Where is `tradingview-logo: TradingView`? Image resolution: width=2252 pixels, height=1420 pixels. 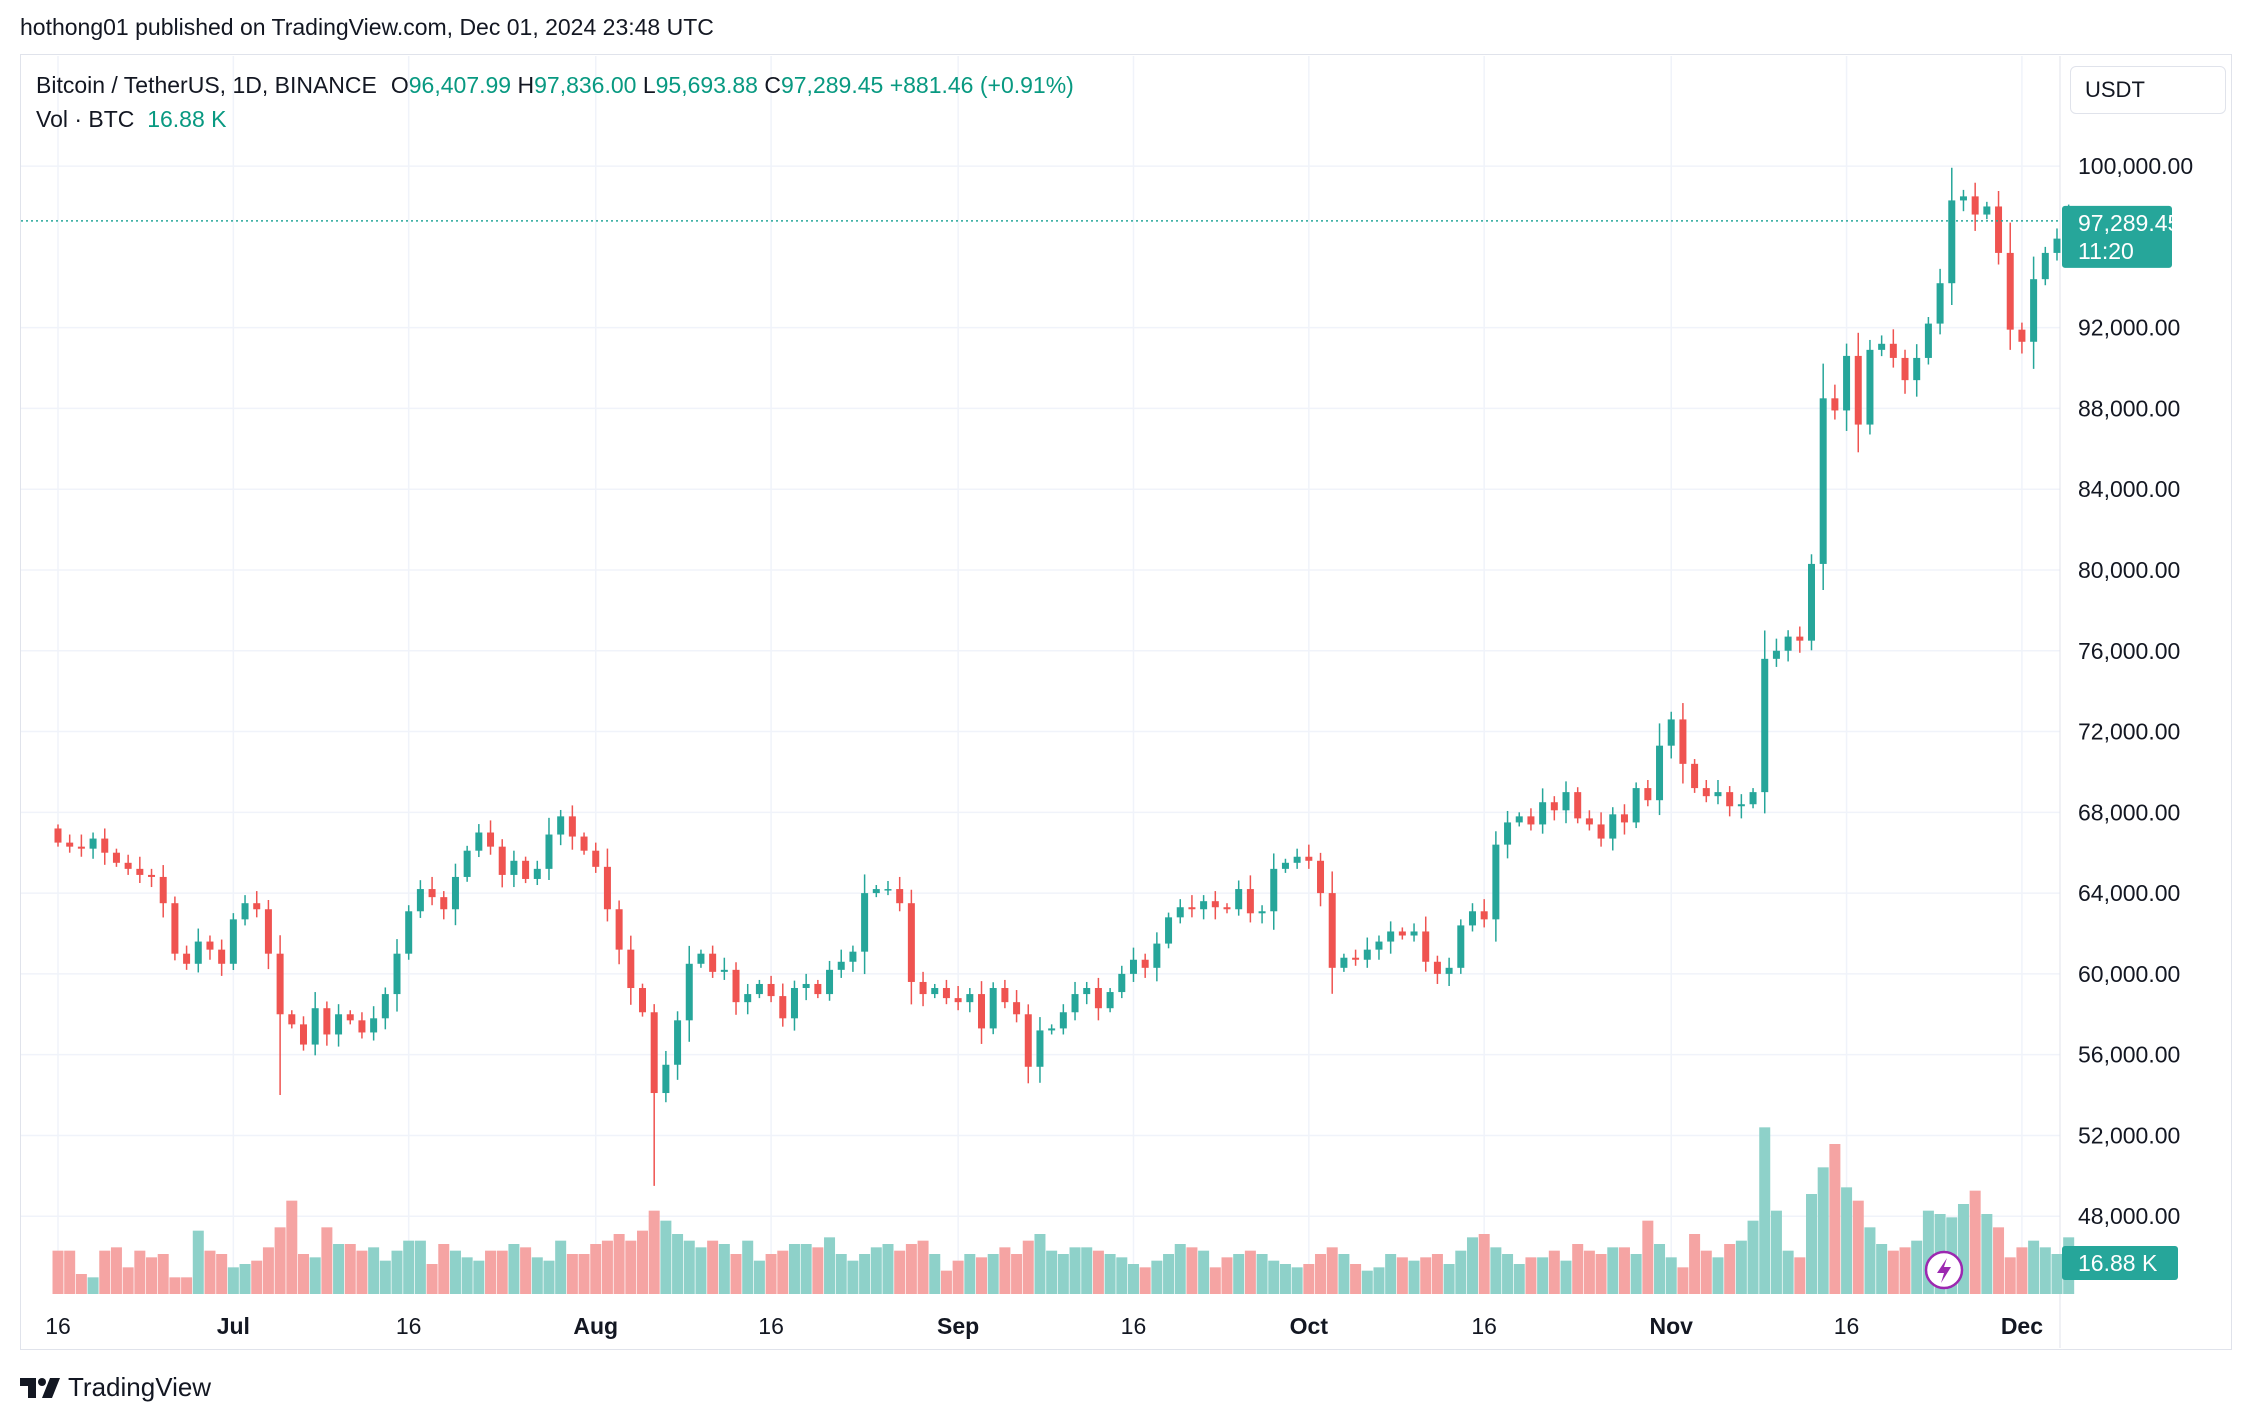 tradingview-logo: TradingView is located at coordinates (115, 1387).